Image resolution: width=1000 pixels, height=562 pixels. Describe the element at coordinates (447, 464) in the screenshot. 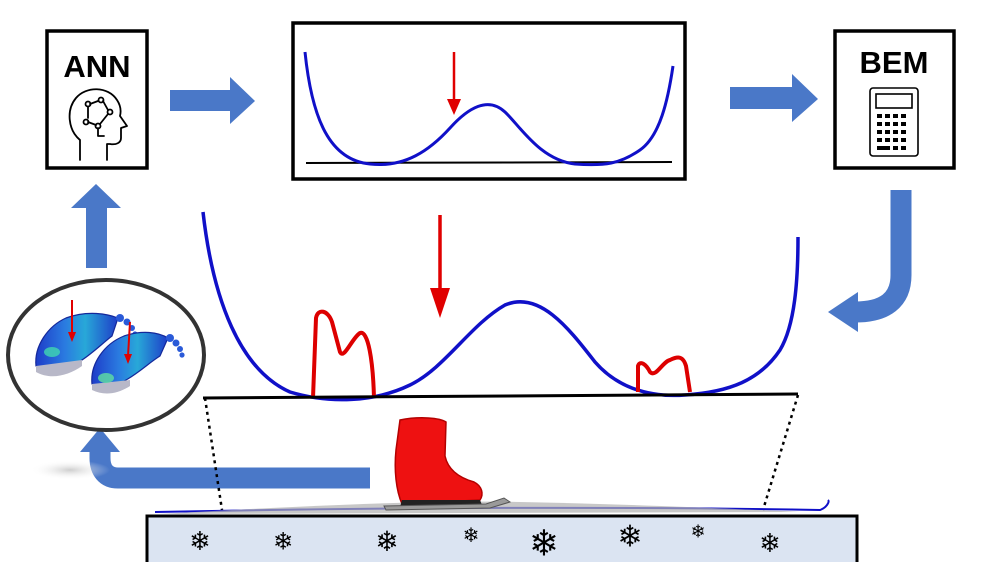

I see `ice-skate-boot-icon` at that location.